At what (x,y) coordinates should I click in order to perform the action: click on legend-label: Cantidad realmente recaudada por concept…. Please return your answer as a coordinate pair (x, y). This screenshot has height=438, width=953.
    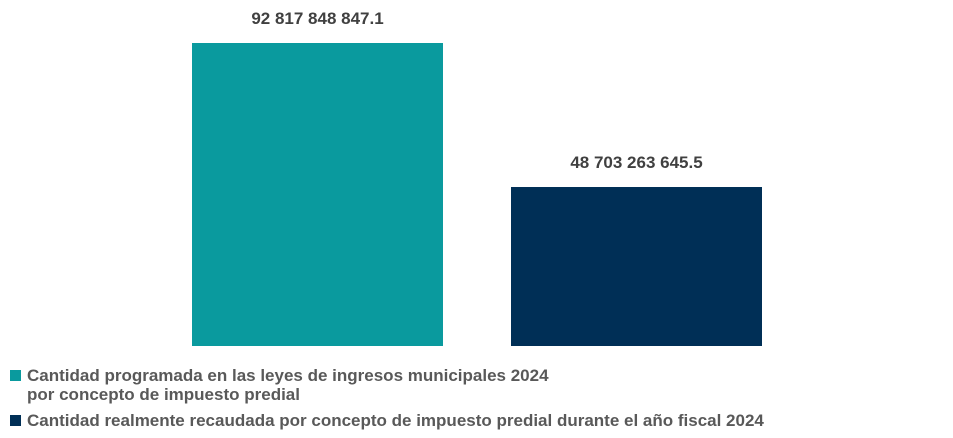
    Looking at the image, I should click on (395, 420).